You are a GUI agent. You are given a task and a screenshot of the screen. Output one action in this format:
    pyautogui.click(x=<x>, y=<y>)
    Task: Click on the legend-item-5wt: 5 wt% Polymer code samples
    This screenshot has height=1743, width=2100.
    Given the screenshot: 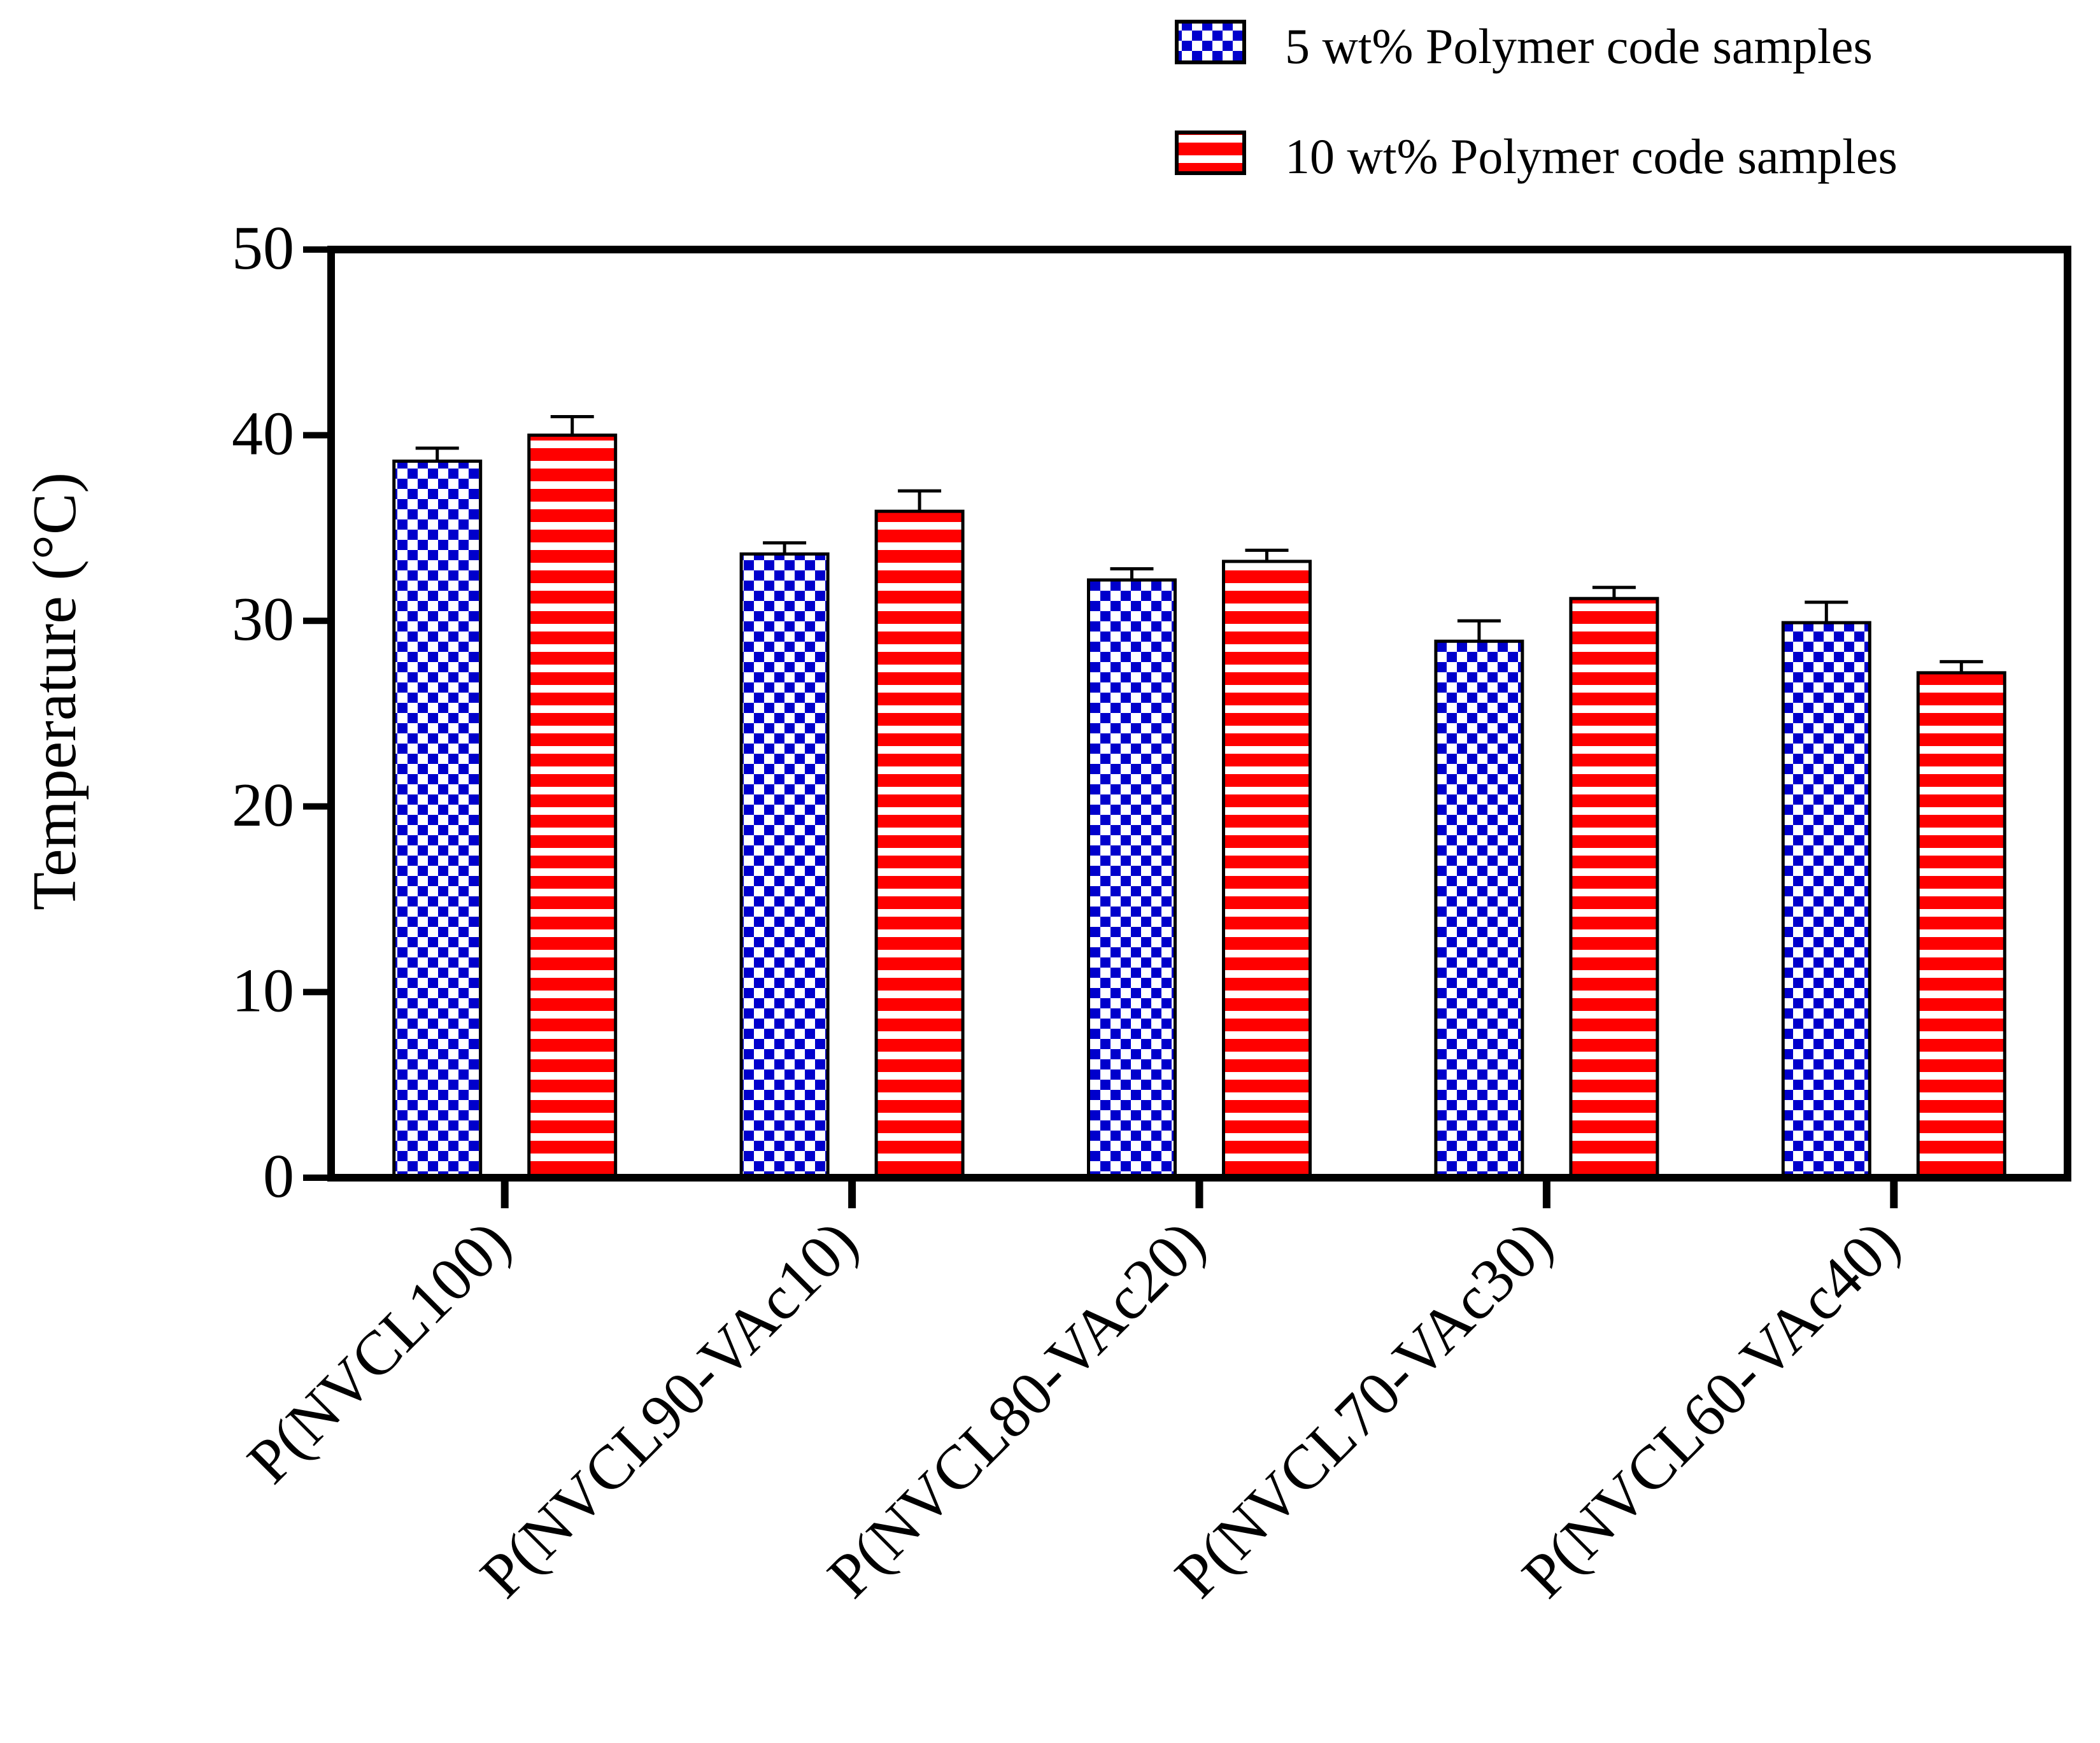 What is the action you would take?
    pyautogui.click(x=1524, y=46)
    